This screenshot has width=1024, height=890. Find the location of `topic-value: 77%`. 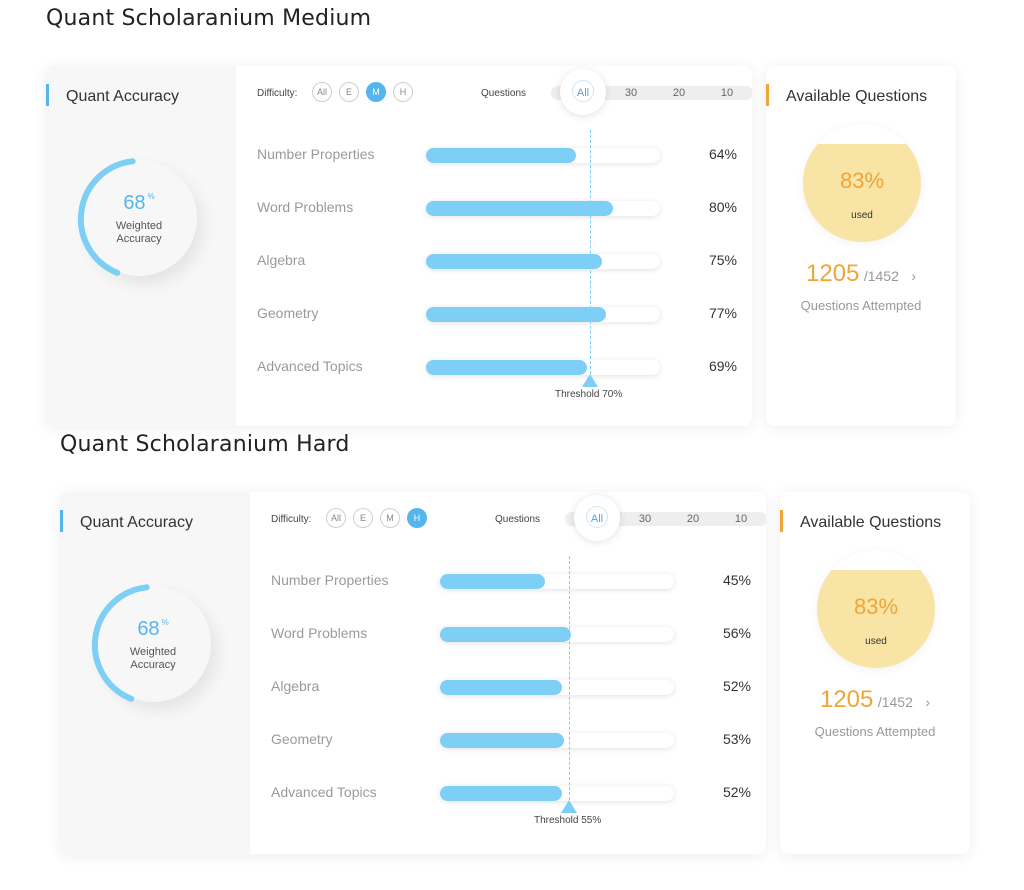

topic-value: 77% is located at coordinates (722, 313).